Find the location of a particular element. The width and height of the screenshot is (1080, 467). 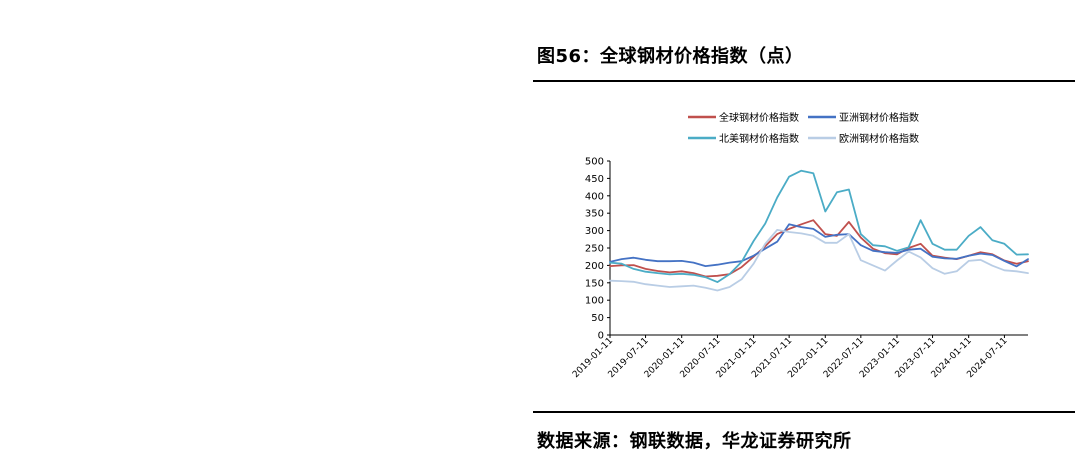

y-tick-label: 100 is located at coordinates (594, 301).